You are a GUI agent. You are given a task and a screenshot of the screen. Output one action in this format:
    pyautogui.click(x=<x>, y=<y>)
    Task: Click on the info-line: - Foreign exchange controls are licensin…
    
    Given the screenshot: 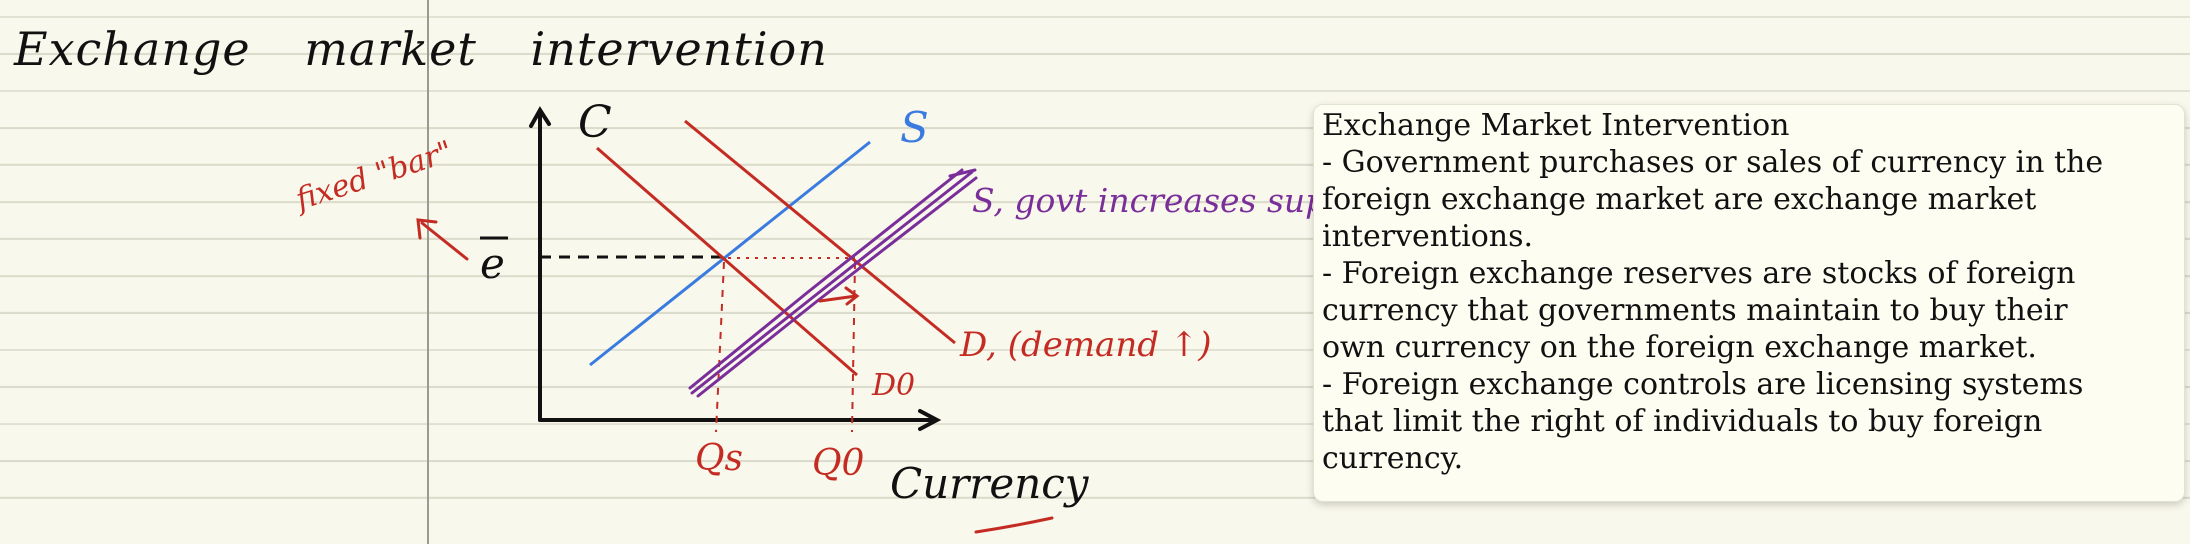 What is the action you would take?
    pyautogui.click(x=1703, y=384)
    